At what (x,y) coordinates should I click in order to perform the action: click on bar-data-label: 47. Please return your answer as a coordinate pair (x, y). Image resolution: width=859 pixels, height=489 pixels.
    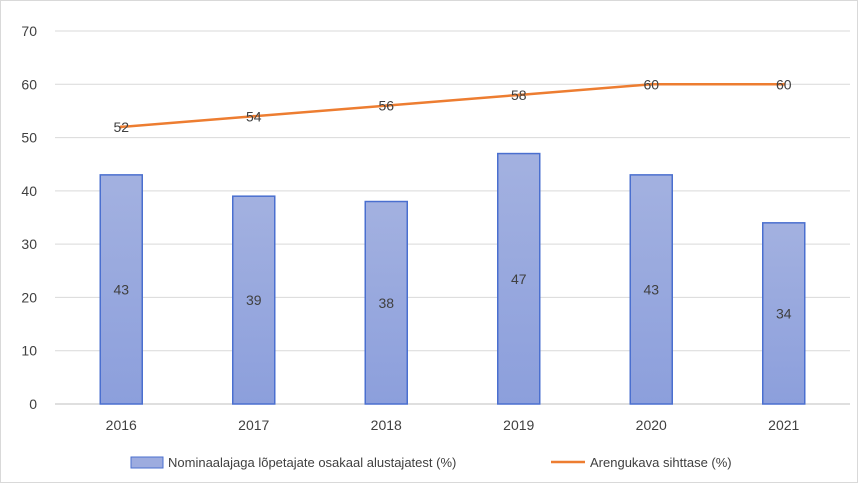
    Looking at the image, I should click on (519, 279).